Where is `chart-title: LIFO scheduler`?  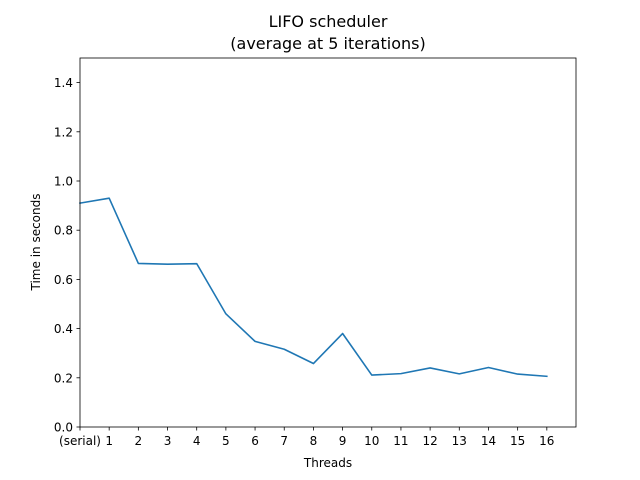 chart-title: LIFO scheduler is located at coordinates (328, 21).